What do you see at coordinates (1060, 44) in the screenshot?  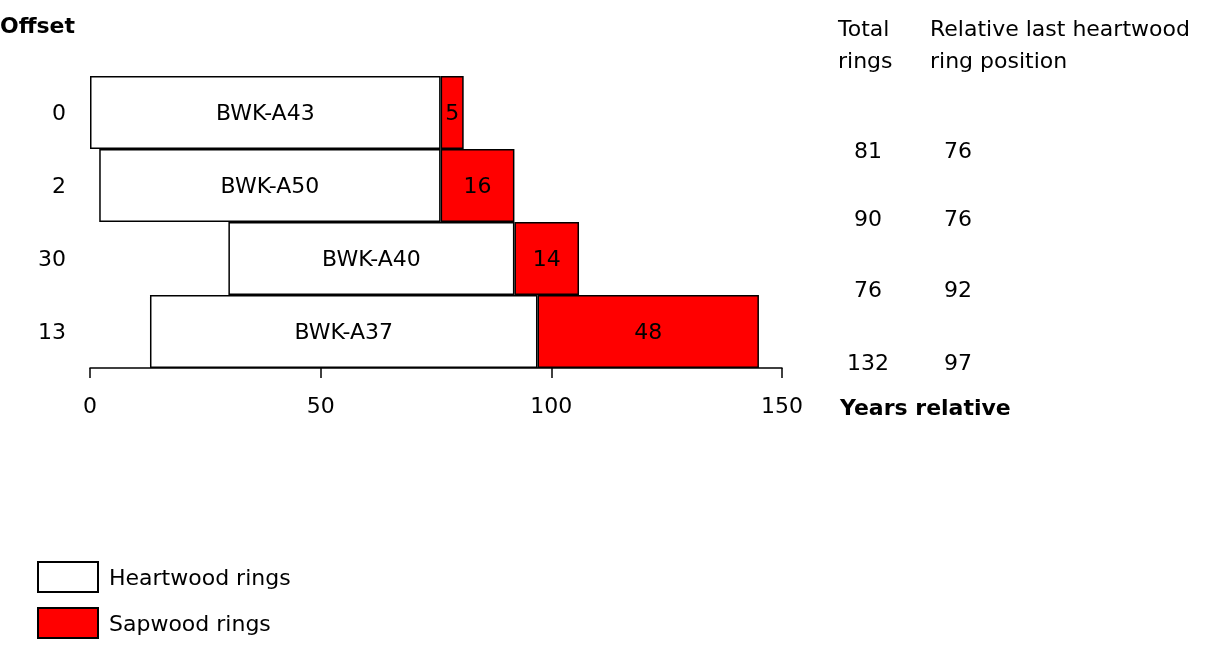 I see `text: Relative last heartwood ring position` at bounding box center [1060, 44].